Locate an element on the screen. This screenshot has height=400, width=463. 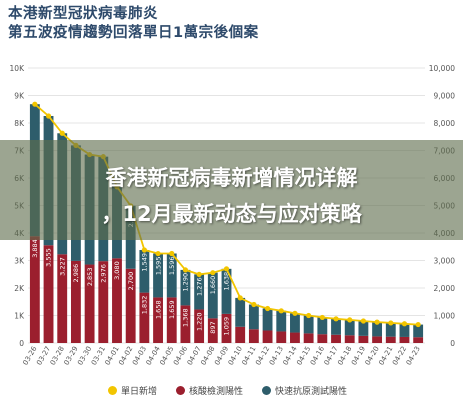
left-tick-label: 9K is located at coordinates (19, 96).